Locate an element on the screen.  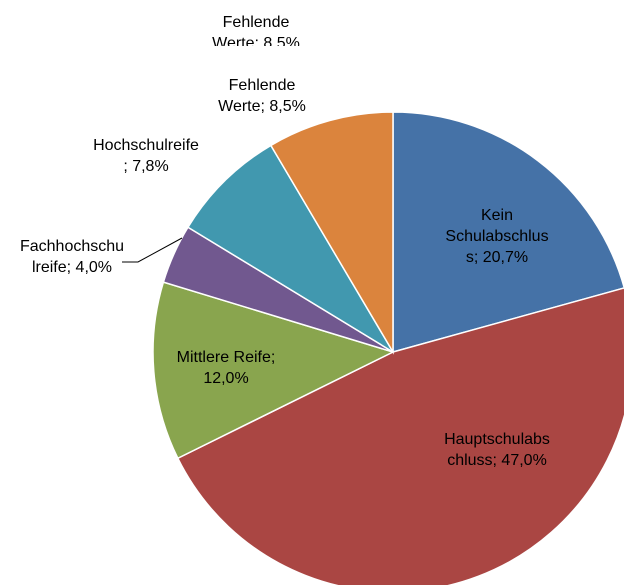
data-label: Kein Schulabschlus s; 20,7% is located at coordinates (496, 236).